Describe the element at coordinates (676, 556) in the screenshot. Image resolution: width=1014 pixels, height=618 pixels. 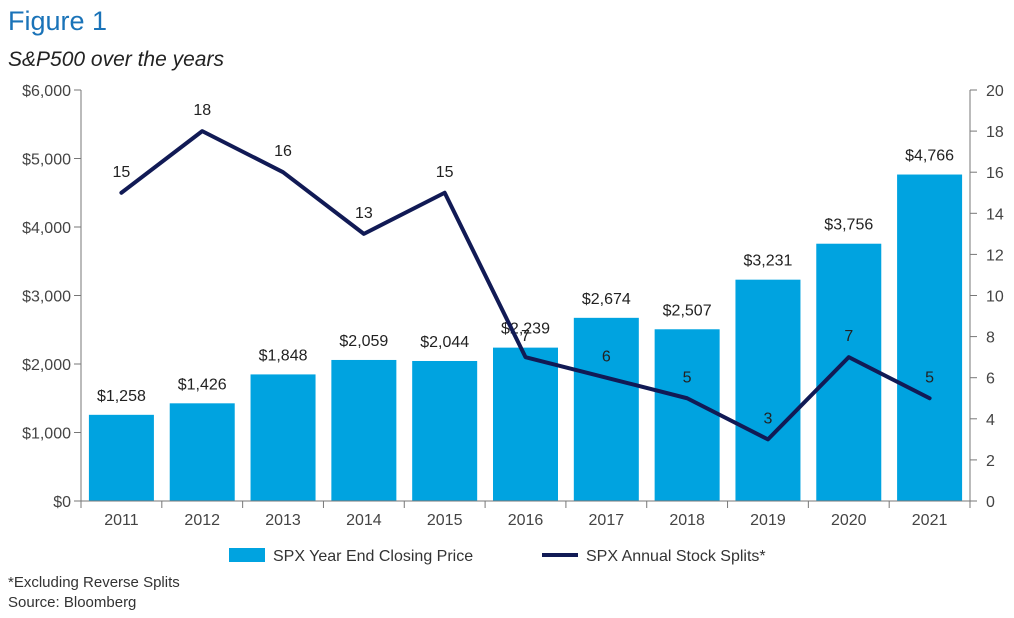
I see `legend-label-line: SPX Annual Stock Splits*` at that location.